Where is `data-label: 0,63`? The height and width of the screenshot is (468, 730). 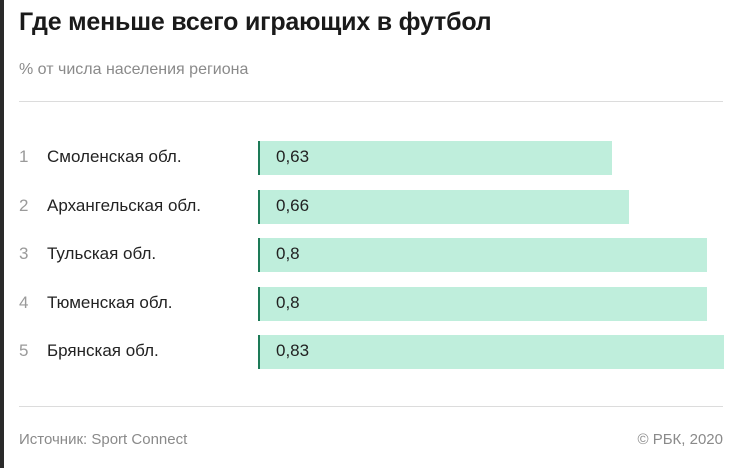 data-label: 0,63 is located at coordinates (293, 156).